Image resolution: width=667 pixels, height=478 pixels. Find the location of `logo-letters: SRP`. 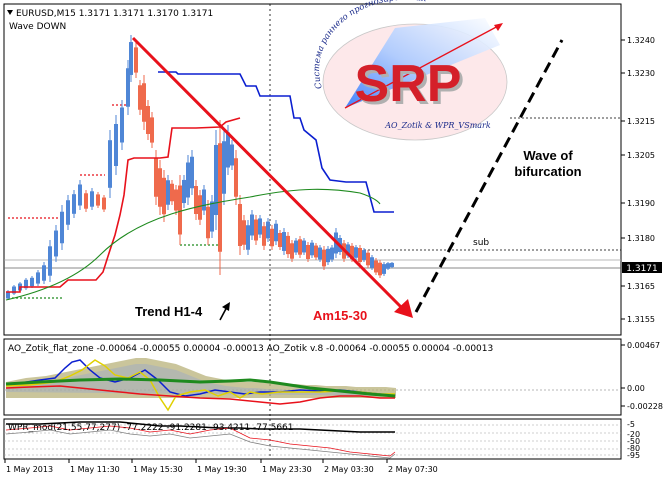

logo-letters: SRP is located at coordinates (408, 84).